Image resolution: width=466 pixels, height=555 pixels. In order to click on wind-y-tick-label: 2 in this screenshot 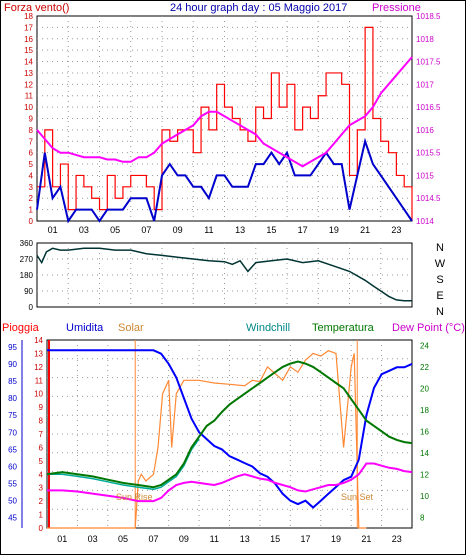, I will do `click(31, 198)`.